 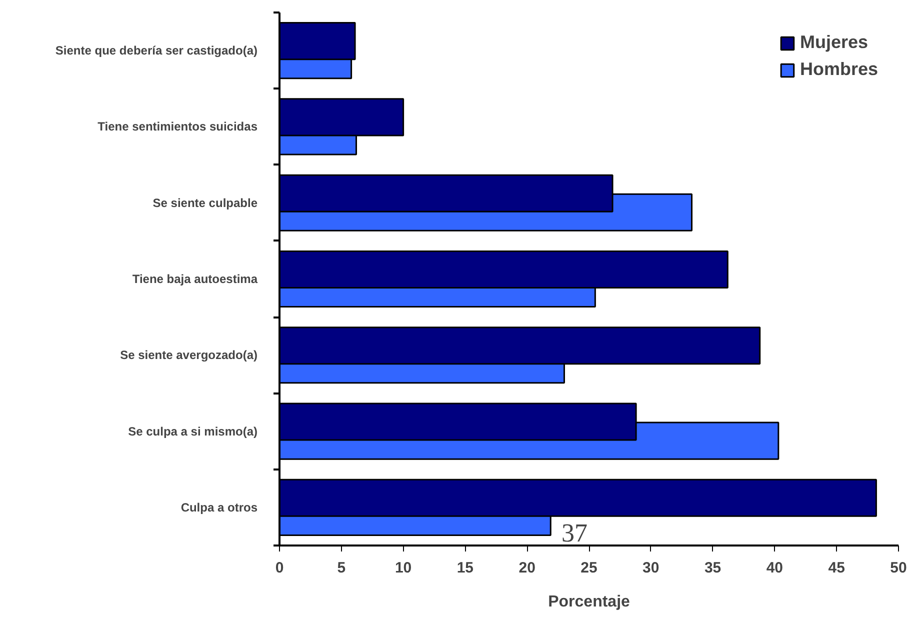 I want to click on x-tick-label: 5, so click(x=341, y=568).